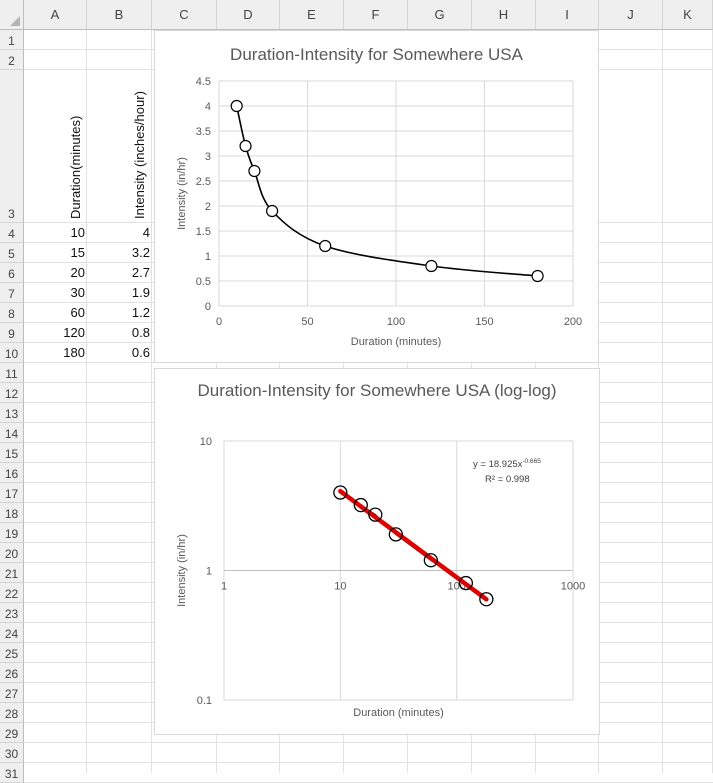  I want to click on x-tick-label: 200, so click(573, 322).